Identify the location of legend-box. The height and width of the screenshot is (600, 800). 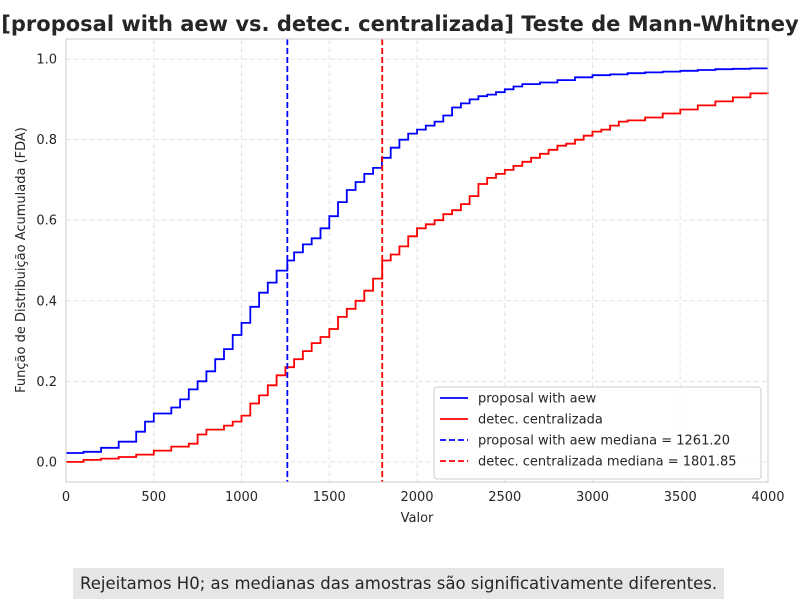
(597, 433).